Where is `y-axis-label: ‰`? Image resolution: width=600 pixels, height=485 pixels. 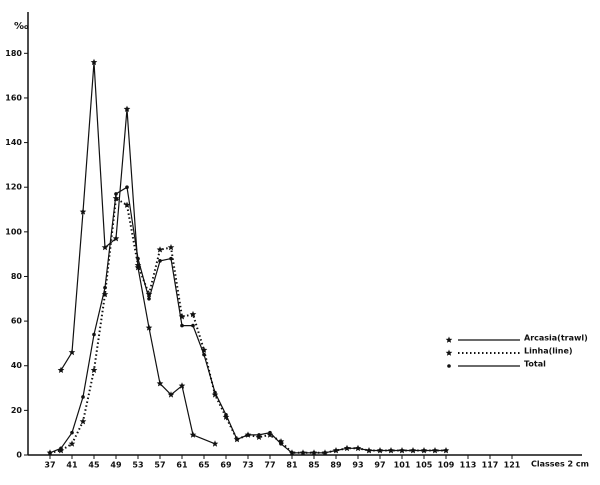
y-axis-label: ‰ is located at coordinates (21, 26).